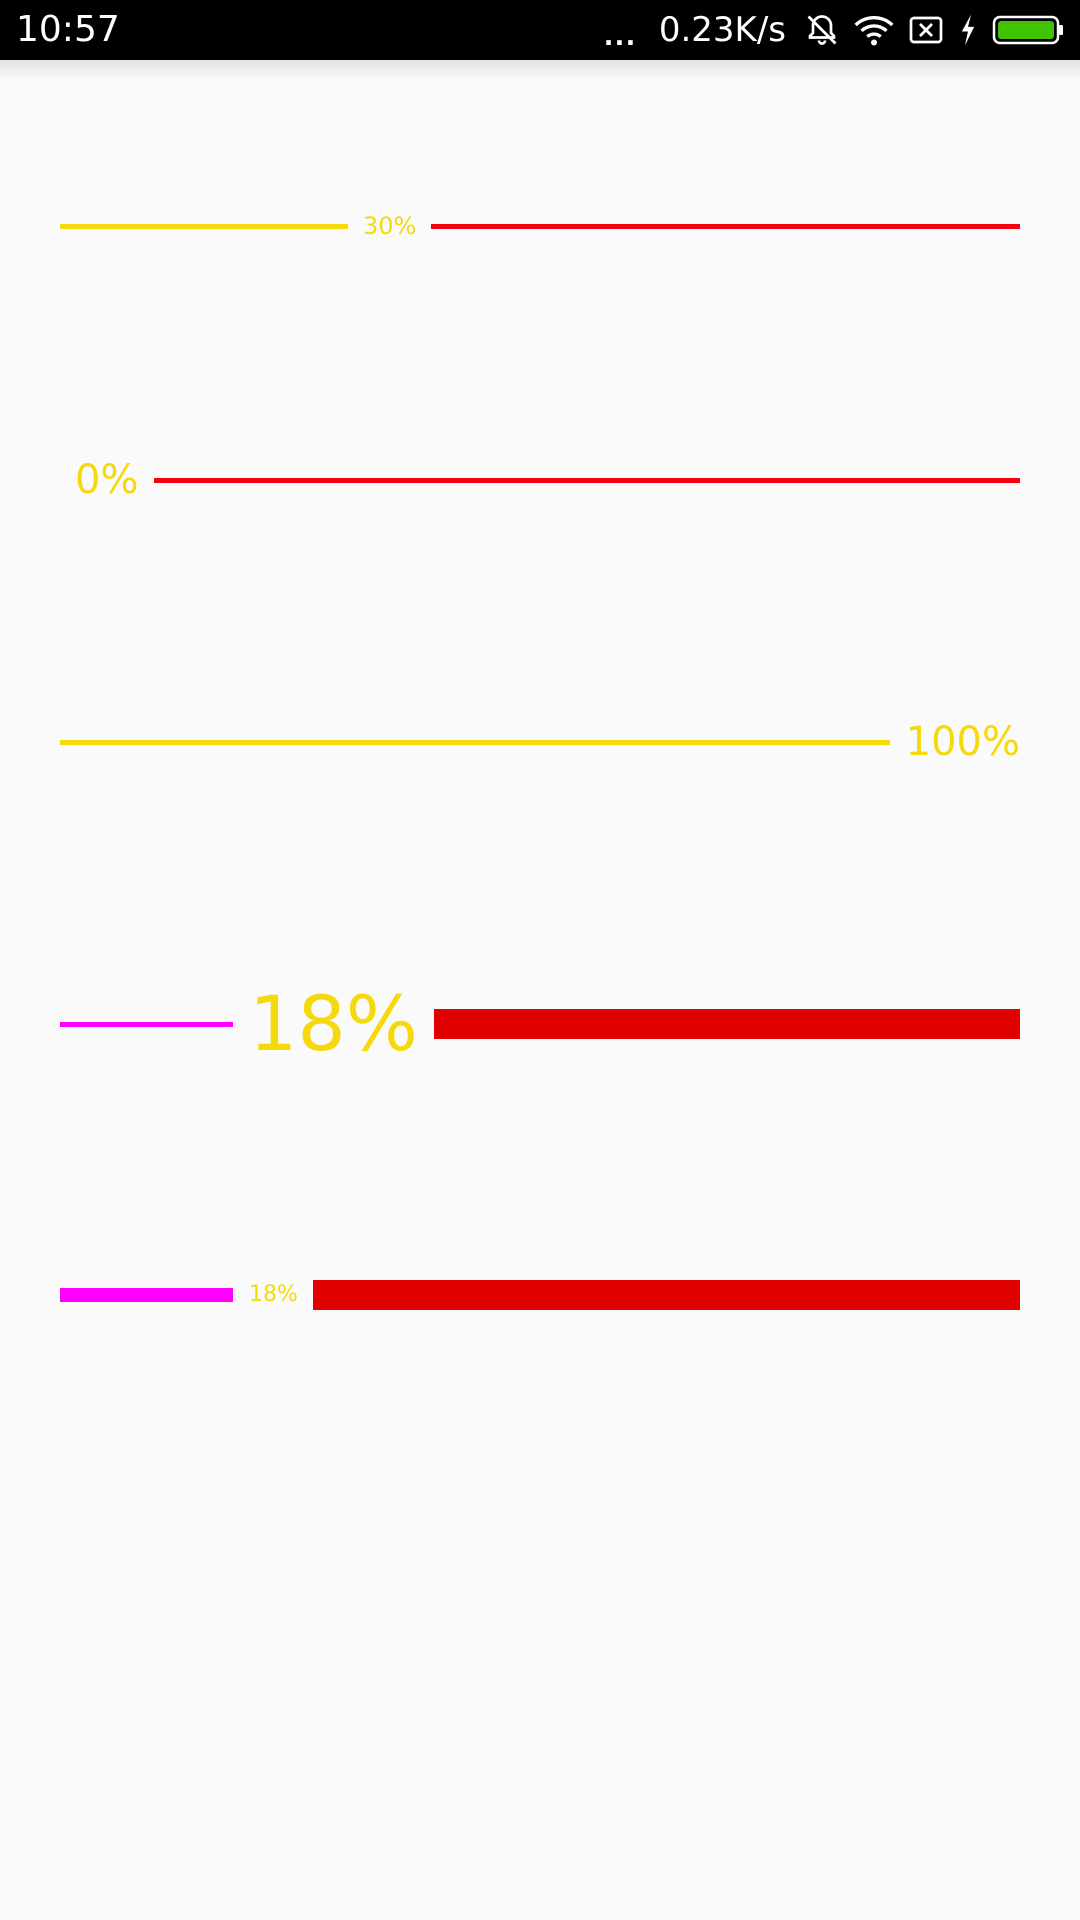 This screenshot has width=1080, height=1920. I want to click on charging-bolt-icon, so click(968, 30).